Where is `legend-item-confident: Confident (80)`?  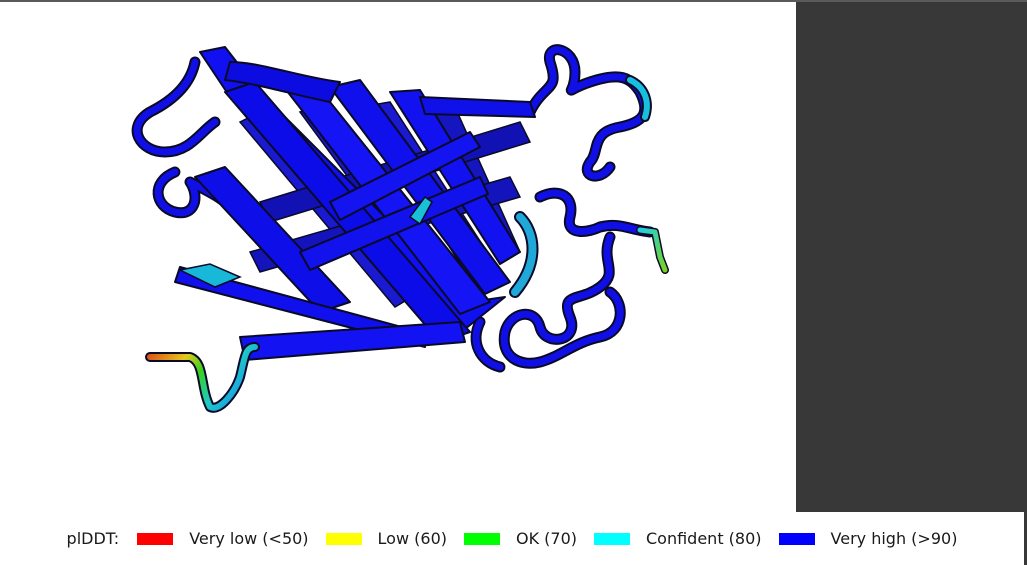 legend-item-confident: Confident (80) is located at coordinates (678, 538).